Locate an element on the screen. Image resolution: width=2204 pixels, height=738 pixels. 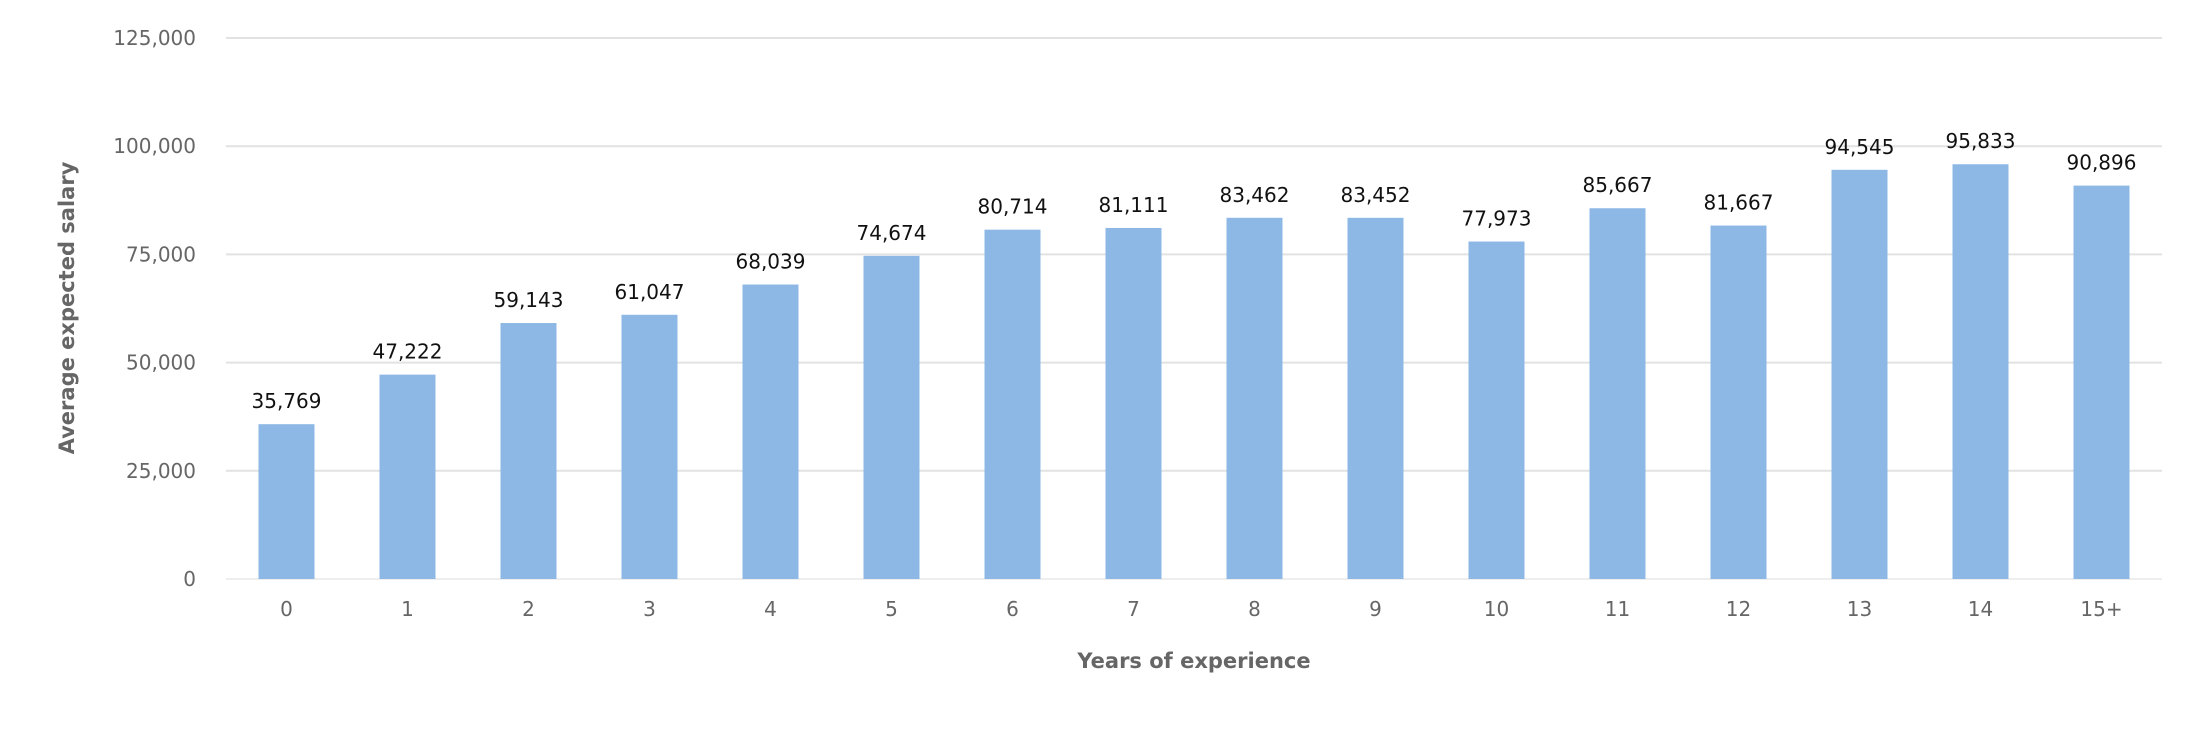
data-label: 59,143 is located at coordinates (529, 300).